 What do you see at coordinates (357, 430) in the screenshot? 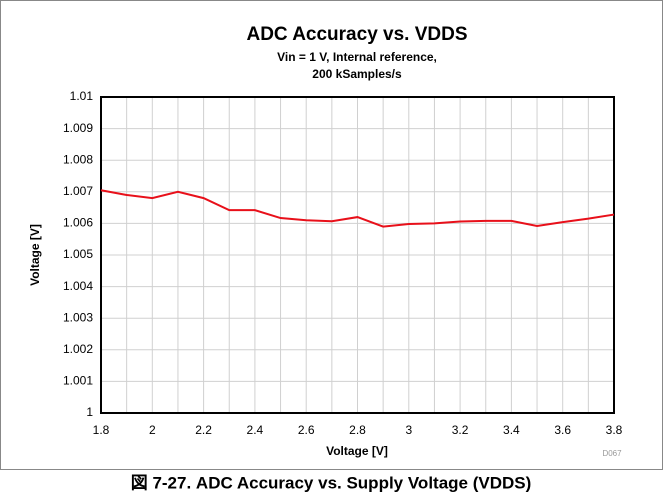
I see `x-tick-label: 2.8` at bounding box center [357, 430].